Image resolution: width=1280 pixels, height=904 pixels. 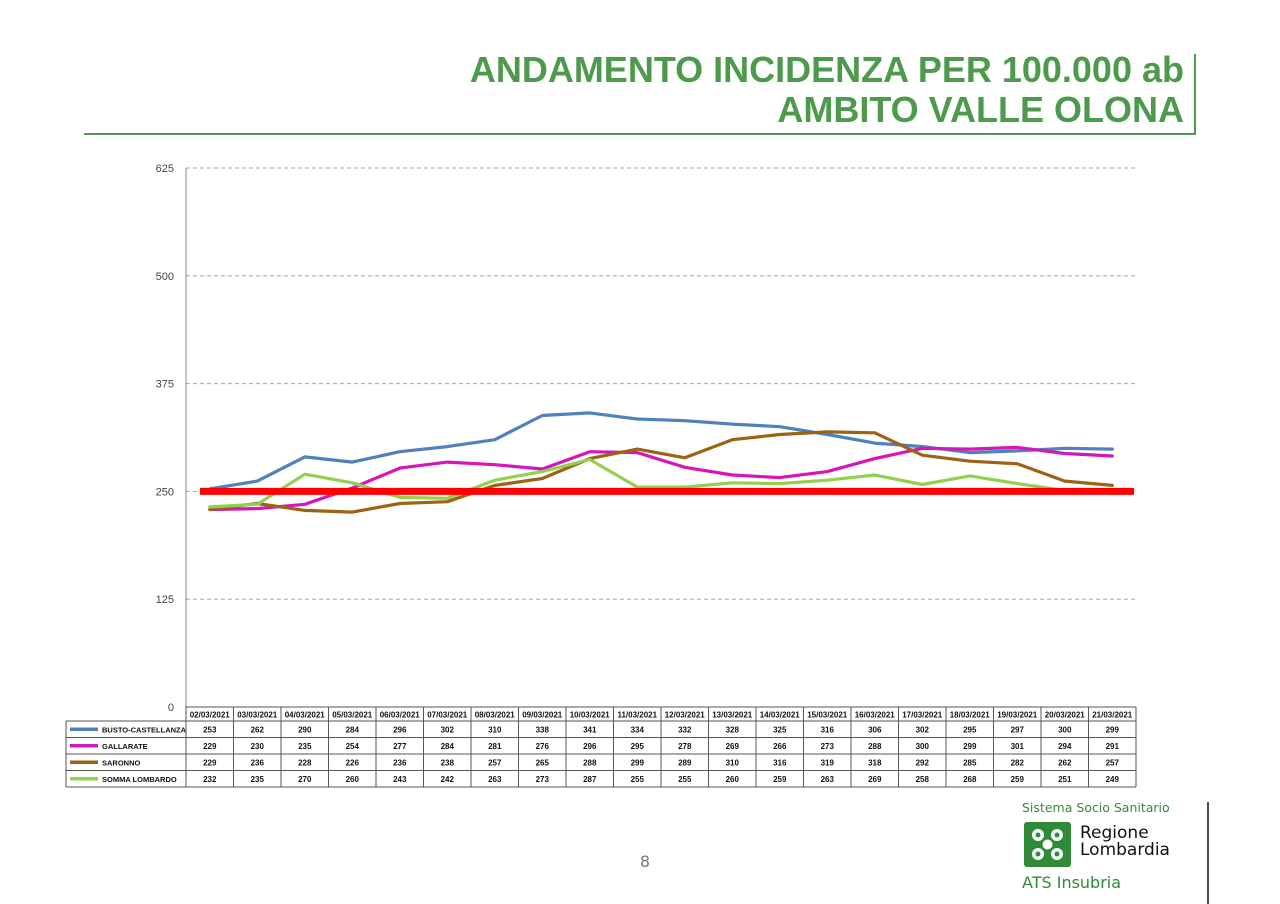 I want to click on data-label: 341, so click(x=590, y=729).